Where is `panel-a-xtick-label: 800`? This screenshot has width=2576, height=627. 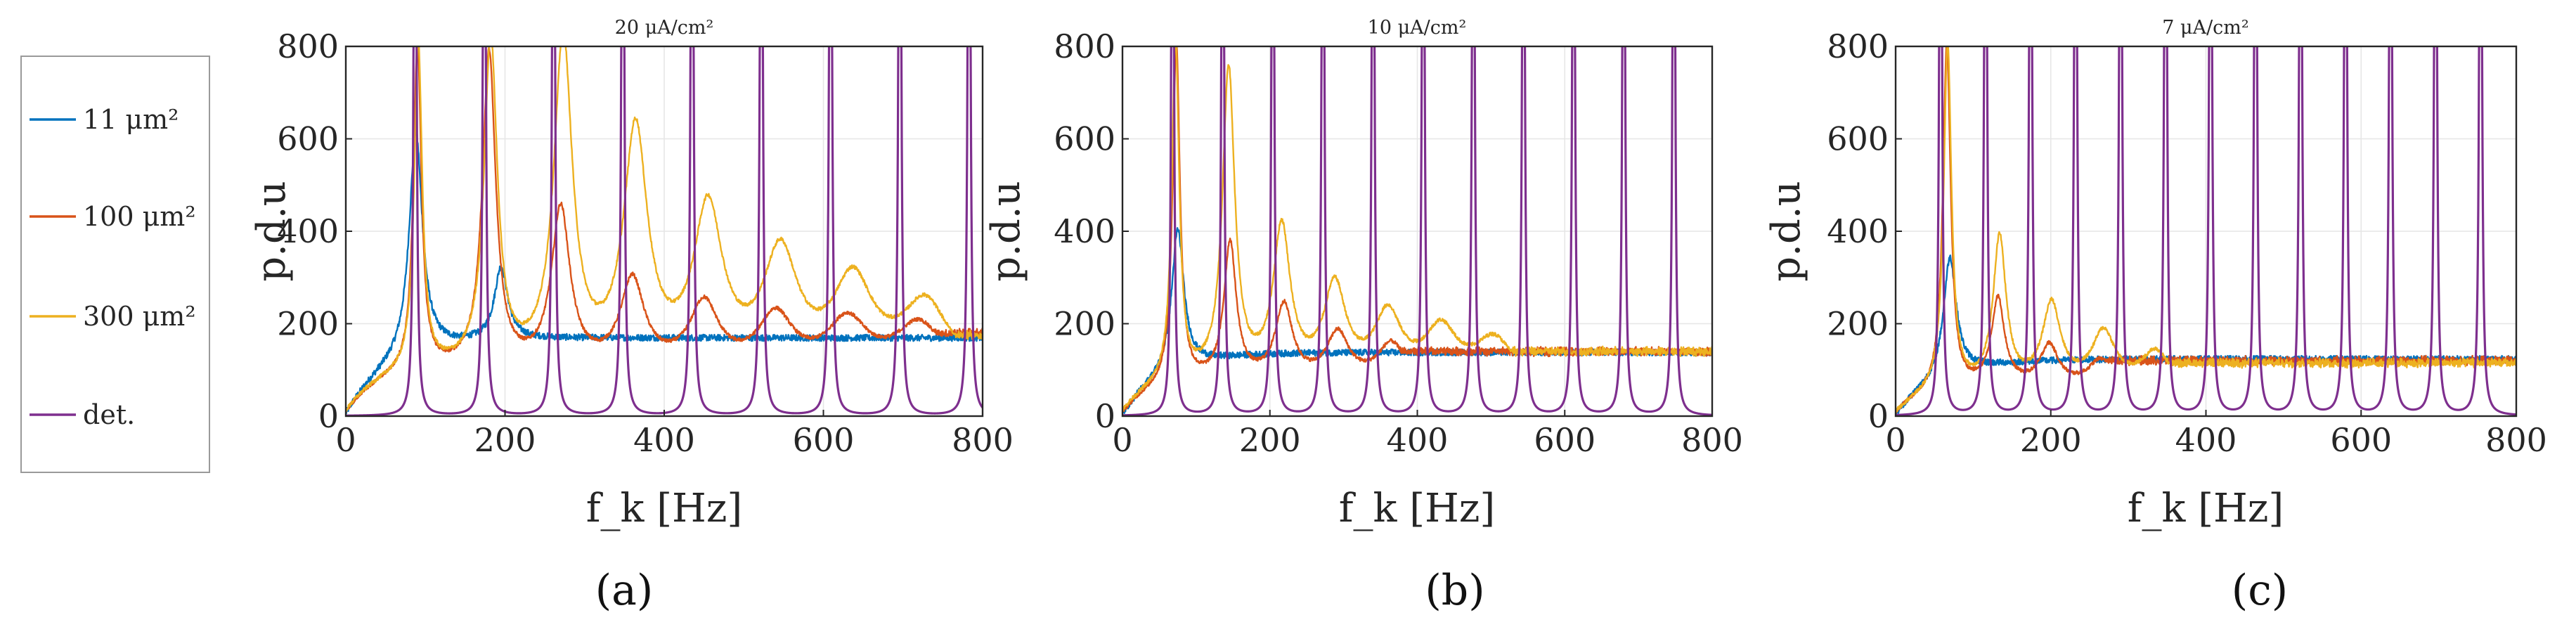 panel-a-xtick-label: 800 is located at coordinates (983, 440).